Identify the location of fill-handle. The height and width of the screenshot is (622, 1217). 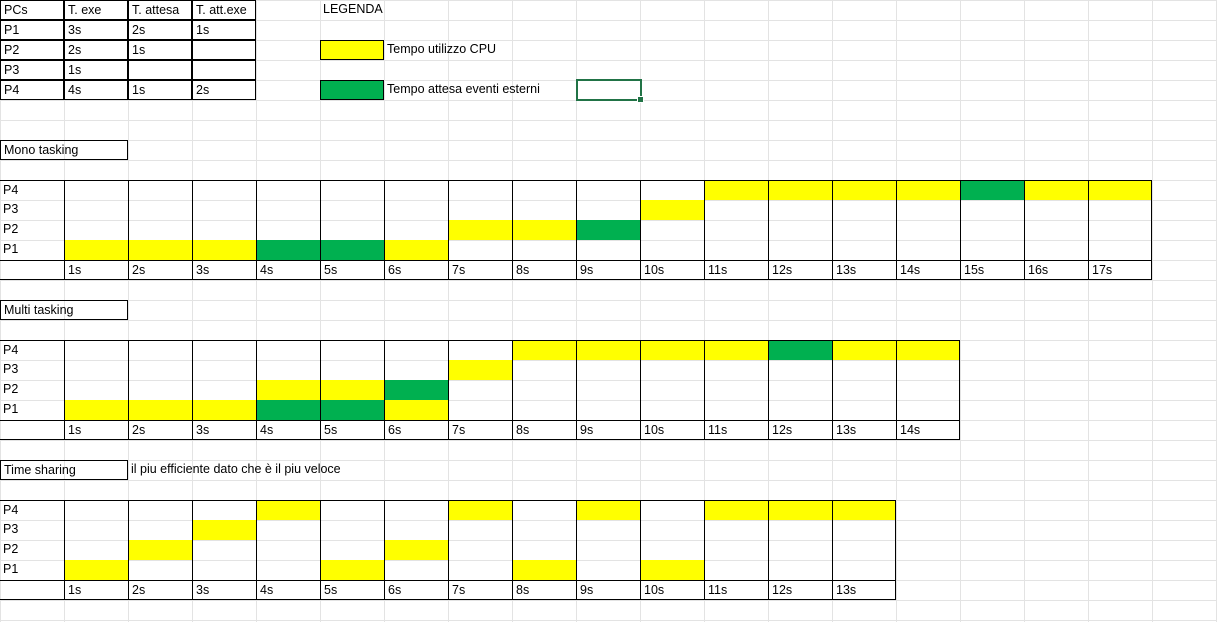
(640, 99).